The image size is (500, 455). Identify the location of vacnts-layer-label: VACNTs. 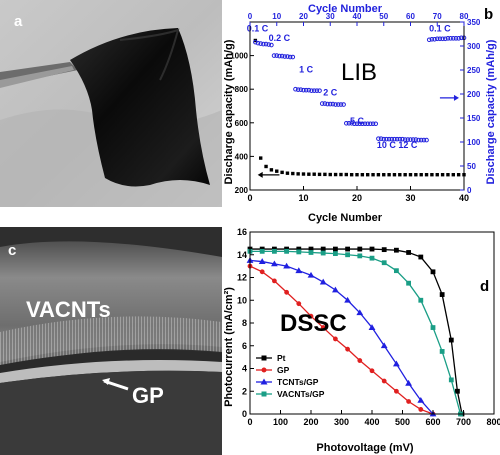
(68, 309).